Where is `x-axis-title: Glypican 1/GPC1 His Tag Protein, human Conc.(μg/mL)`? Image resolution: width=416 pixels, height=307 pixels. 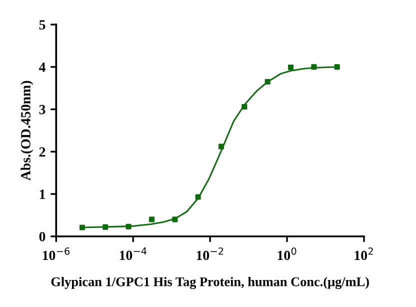
x-axis-title: Glypican 1/GPC1 His Tag Protein, human Conc.(μg/mL) is located at coordinates (210, 283).